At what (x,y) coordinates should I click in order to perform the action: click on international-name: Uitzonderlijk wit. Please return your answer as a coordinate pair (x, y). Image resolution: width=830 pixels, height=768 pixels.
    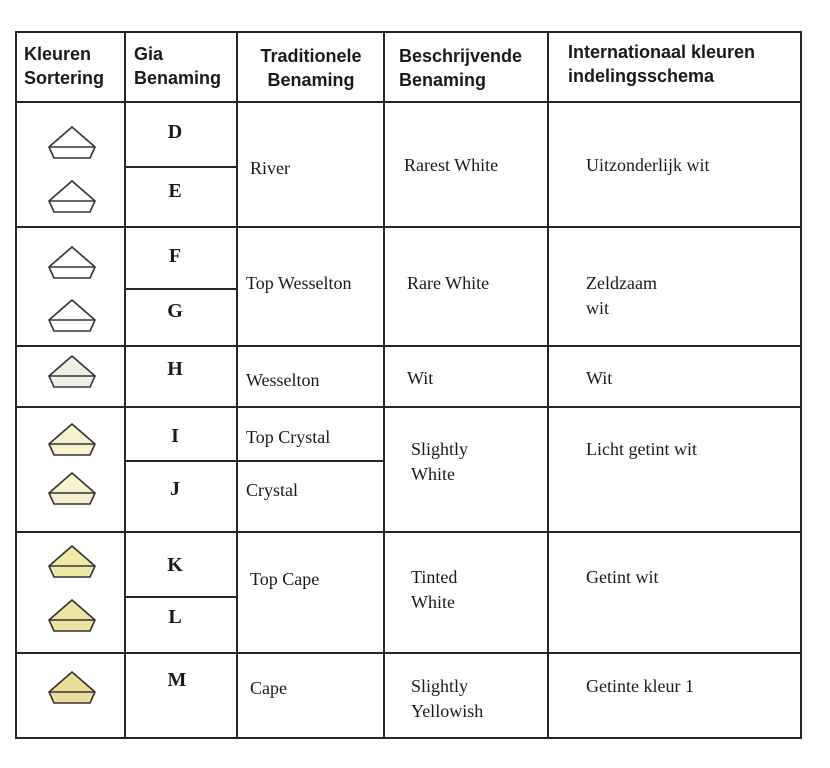
    Looking at the image, I should click on (648, 165).